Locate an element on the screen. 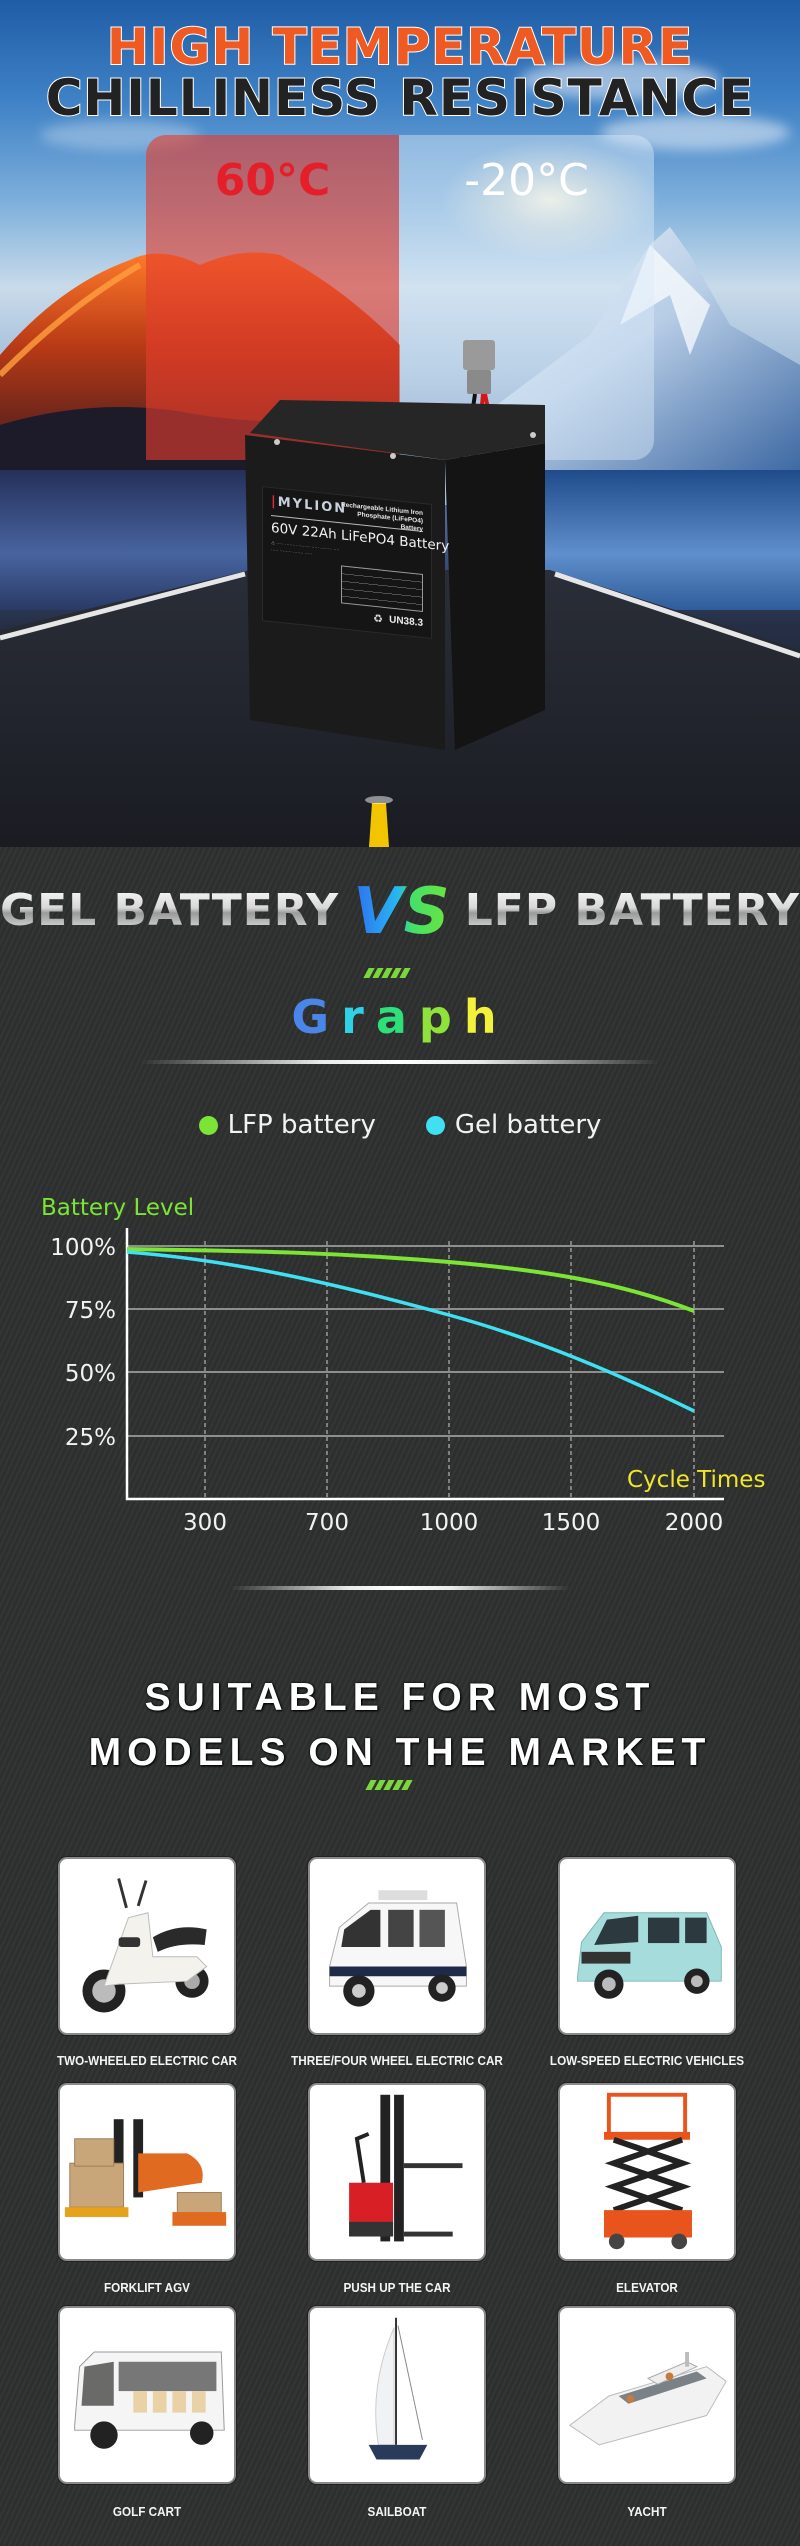 This screenshot has height=2546, width=800. cold-temperature-value: -20°C is located at coordinates (526, 180).